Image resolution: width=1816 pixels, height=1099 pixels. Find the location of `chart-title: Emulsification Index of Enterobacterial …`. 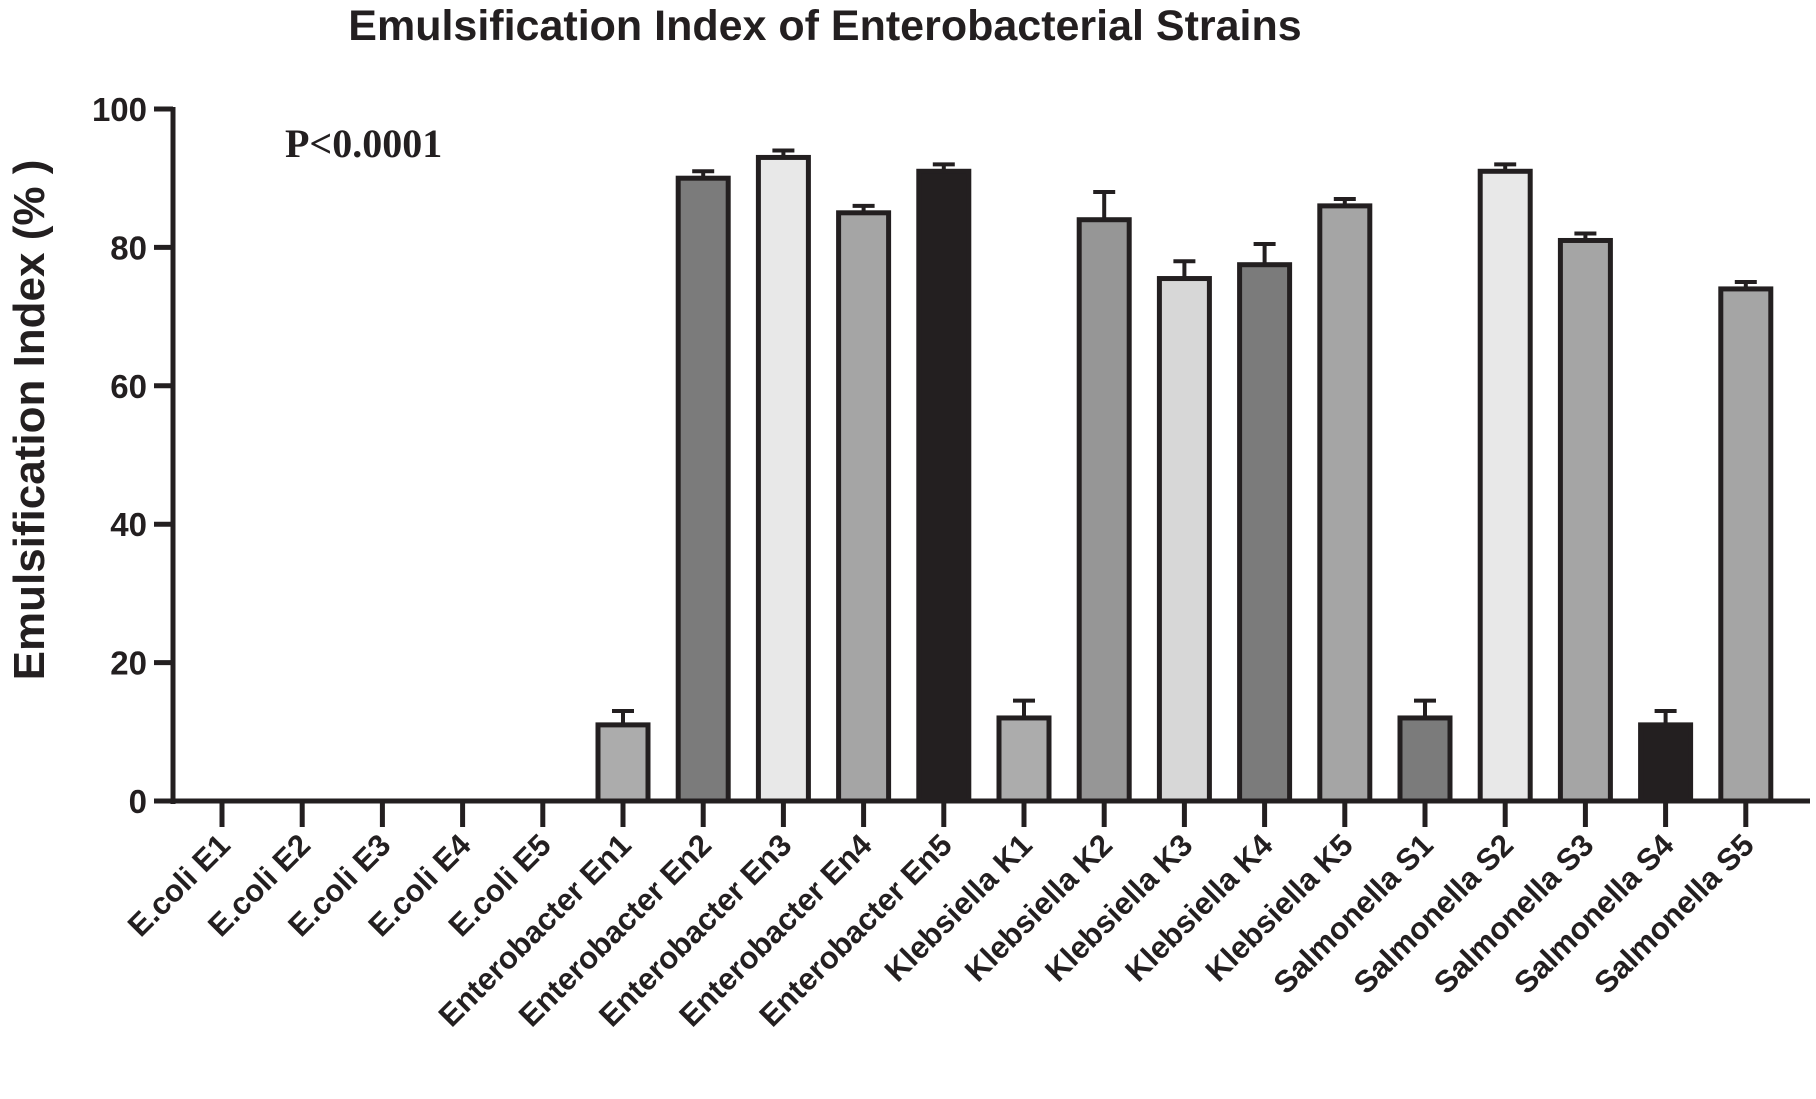

chart-title: Emulsification Index of Enterobacterial … is located at coordinates (824, 26).